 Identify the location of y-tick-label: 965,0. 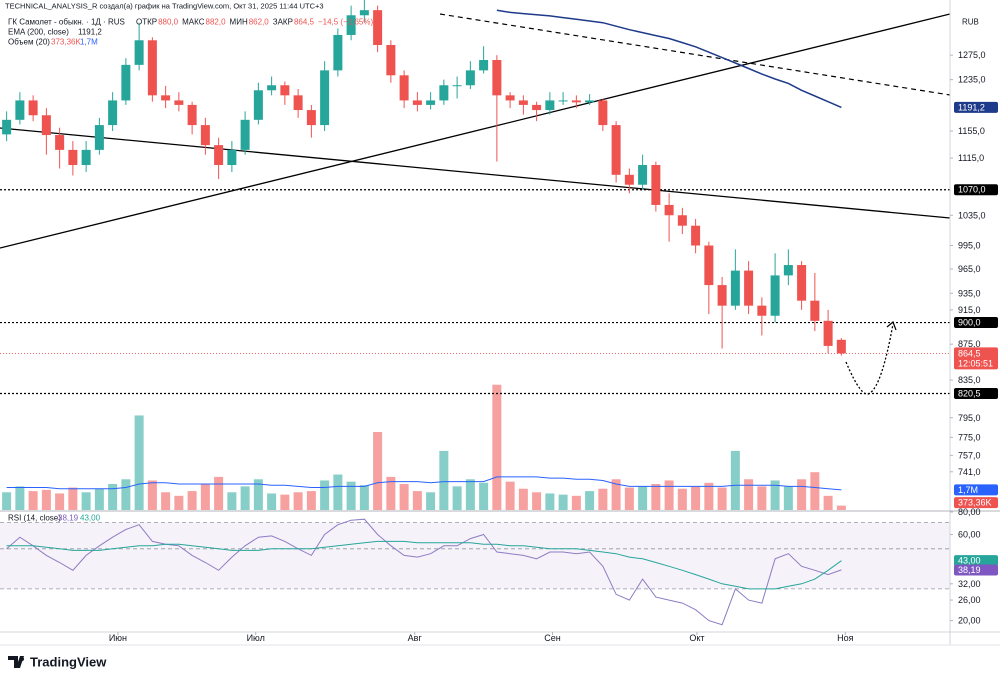
(969, 269).